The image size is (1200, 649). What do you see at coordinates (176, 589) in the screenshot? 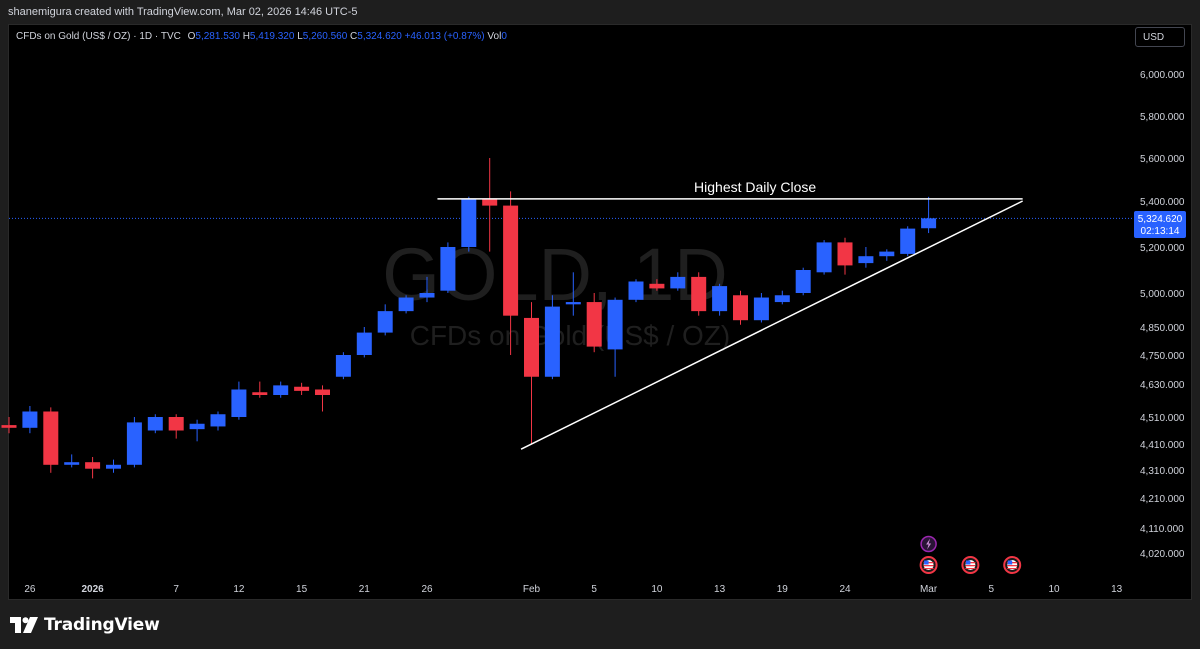
I see `time-axis-label: 7` at bounding box center [176, 589].